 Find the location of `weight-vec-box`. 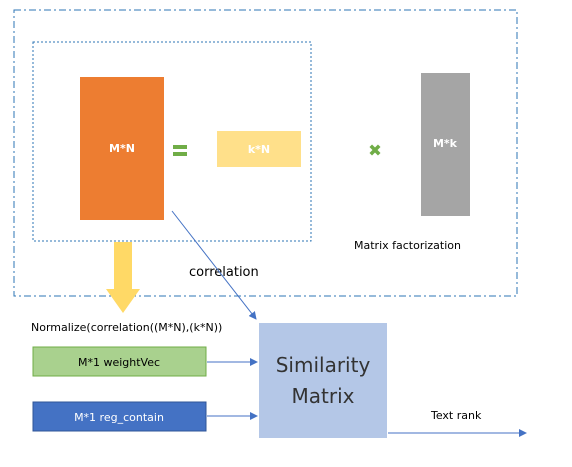

weight-vec-box is located at coordinates (119, 361).